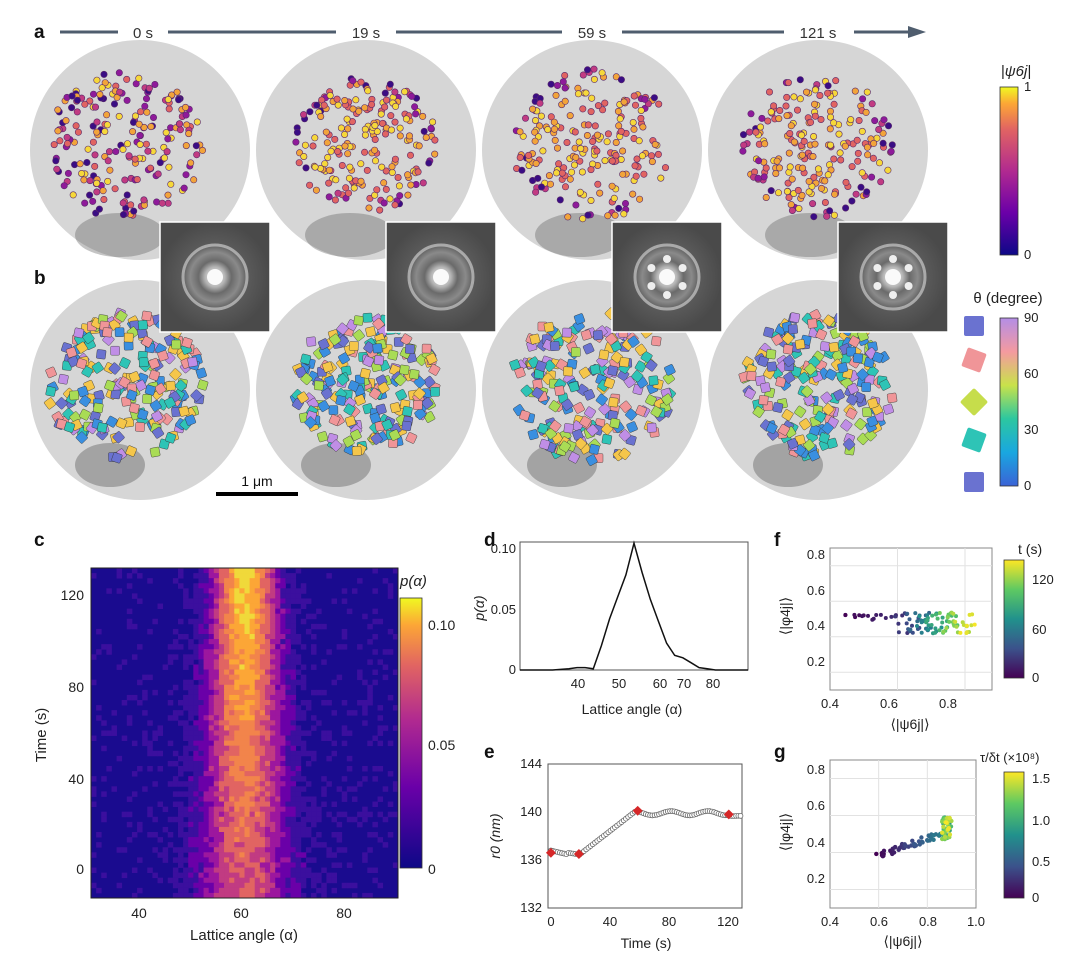  What do you see at coordinates (1007, 298) in the screenshot?
I see `theta-colorbar-title: θ (degree)` at bounding box center [1007, 298].